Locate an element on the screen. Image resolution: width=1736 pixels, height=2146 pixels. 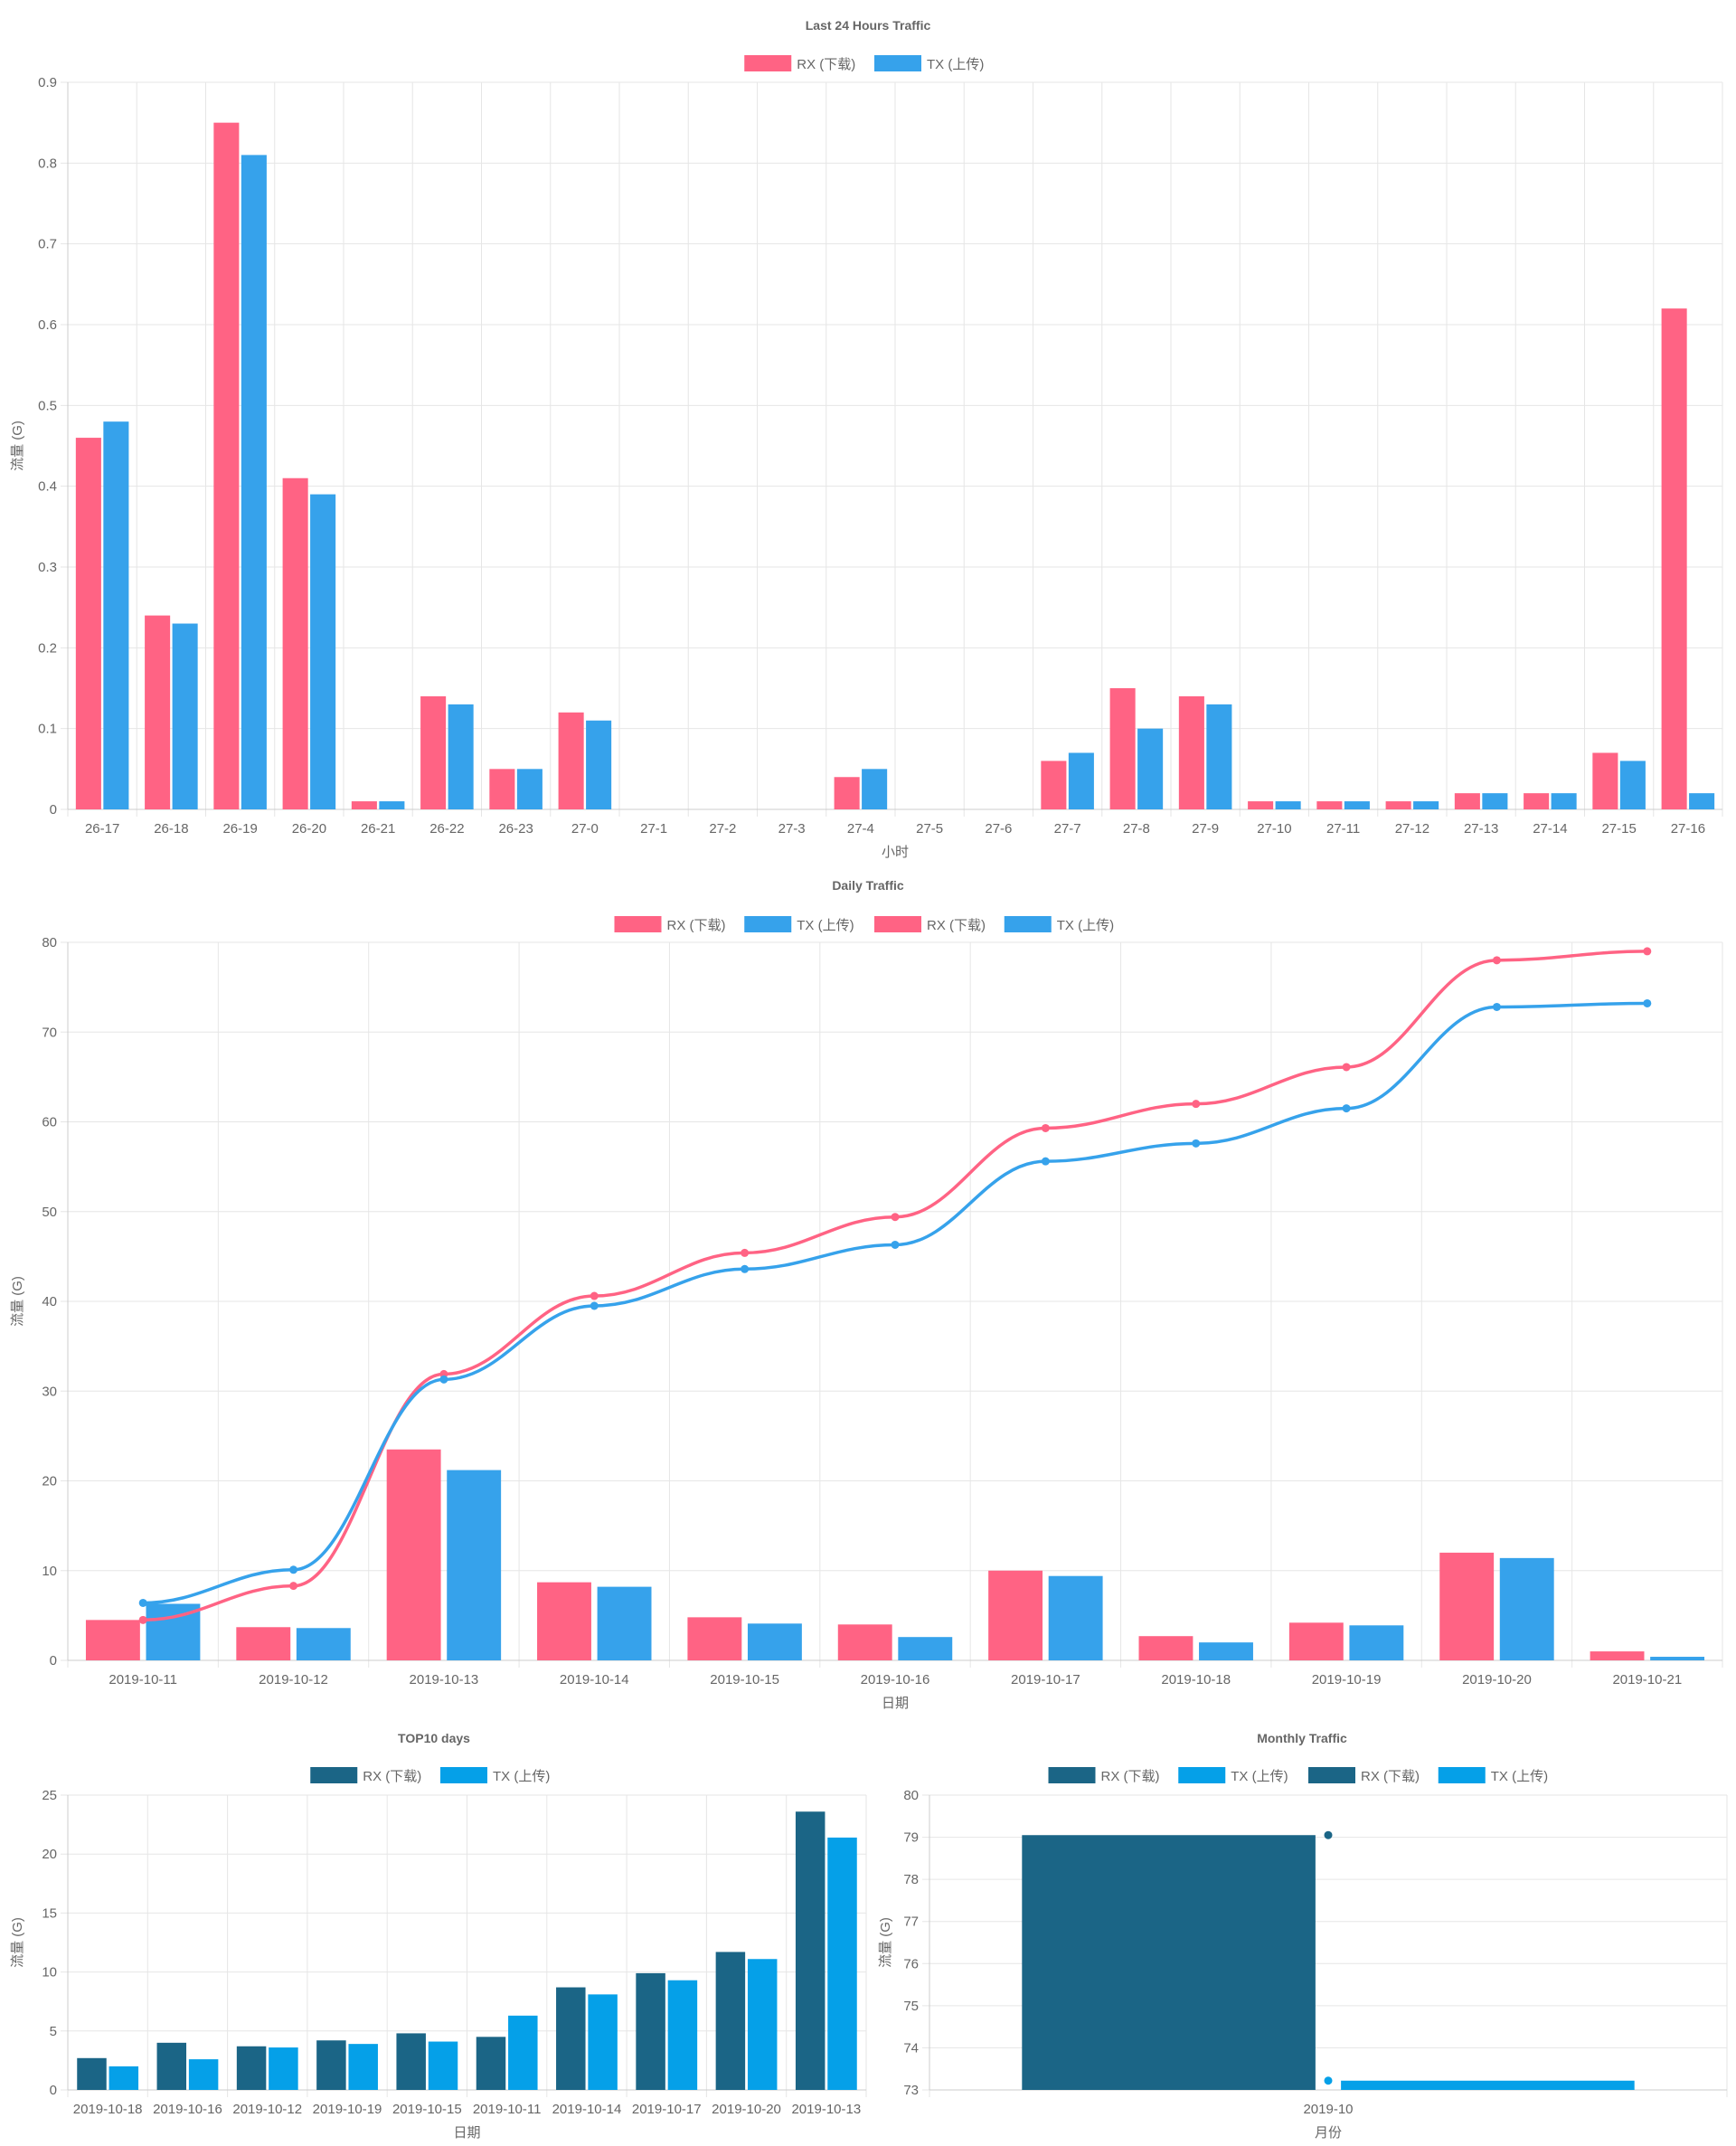
x-tick-label: 27-2 is located at coordinates (722, 829).